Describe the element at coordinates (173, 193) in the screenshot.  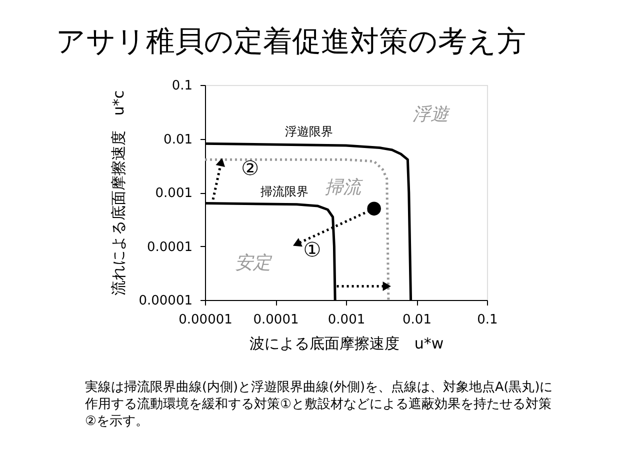
I see `y-tick-label: 0.001` at that location.